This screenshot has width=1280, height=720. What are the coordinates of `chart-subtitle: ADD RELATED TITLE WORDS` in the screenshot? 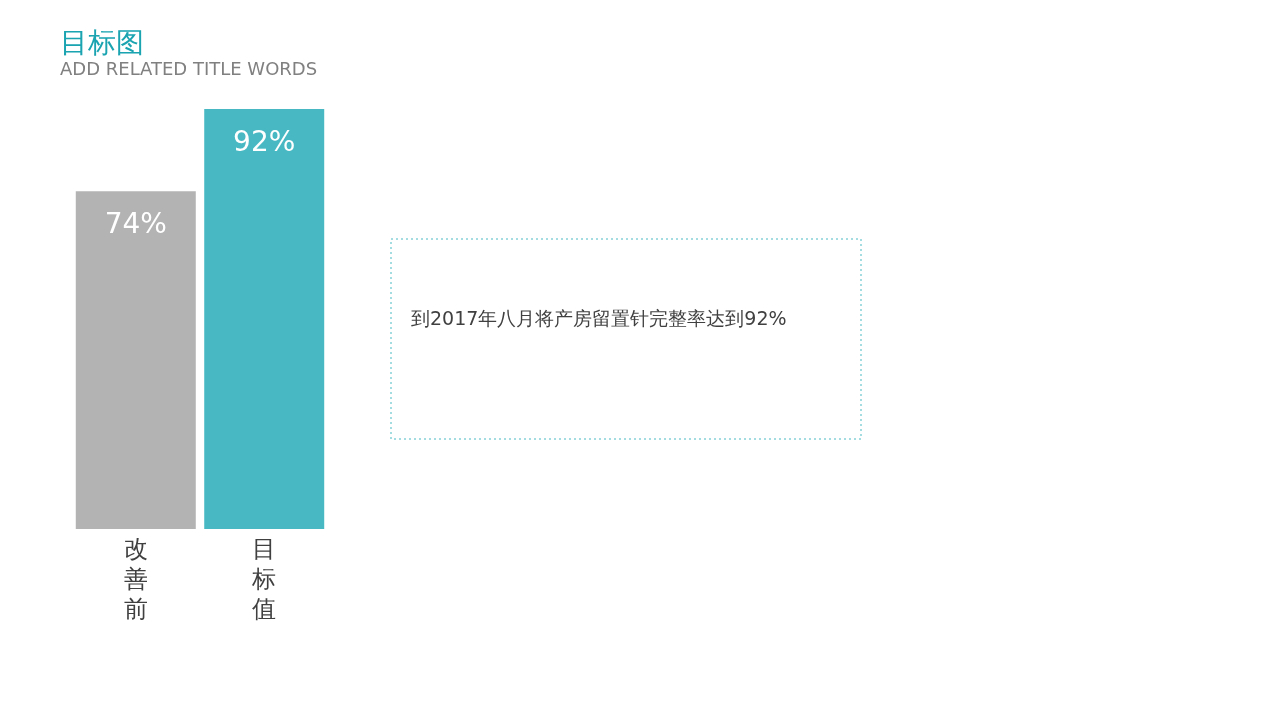 It's located at (189, 68).